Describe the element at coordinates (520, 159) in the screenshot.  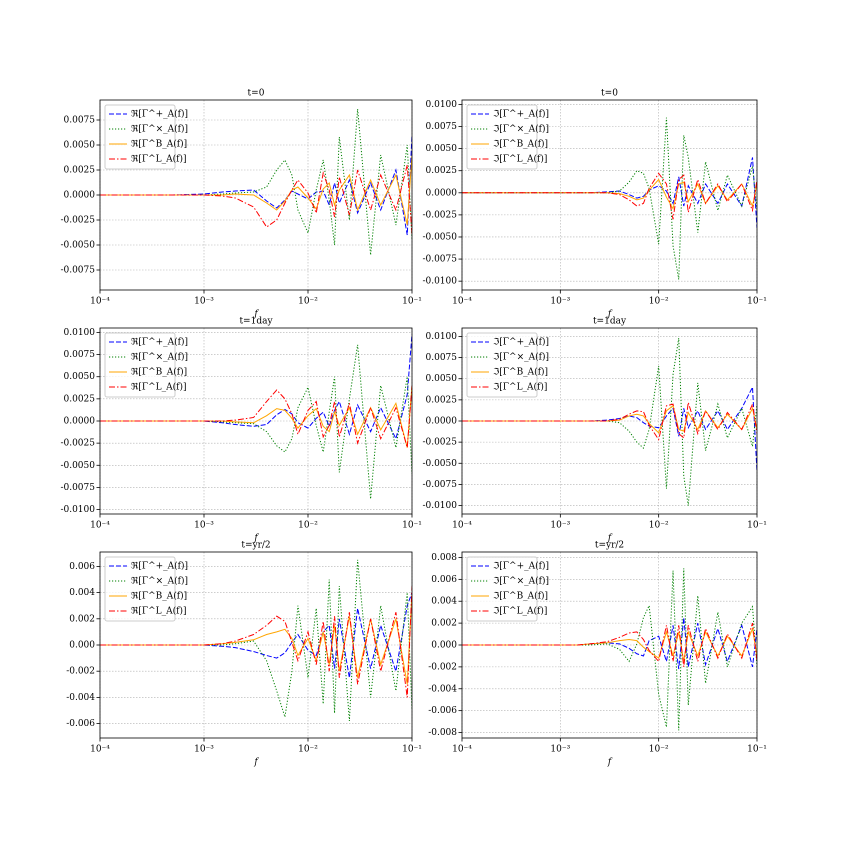
I see `legend-label: ℑ[Γ^L_A(f)]` at that location.